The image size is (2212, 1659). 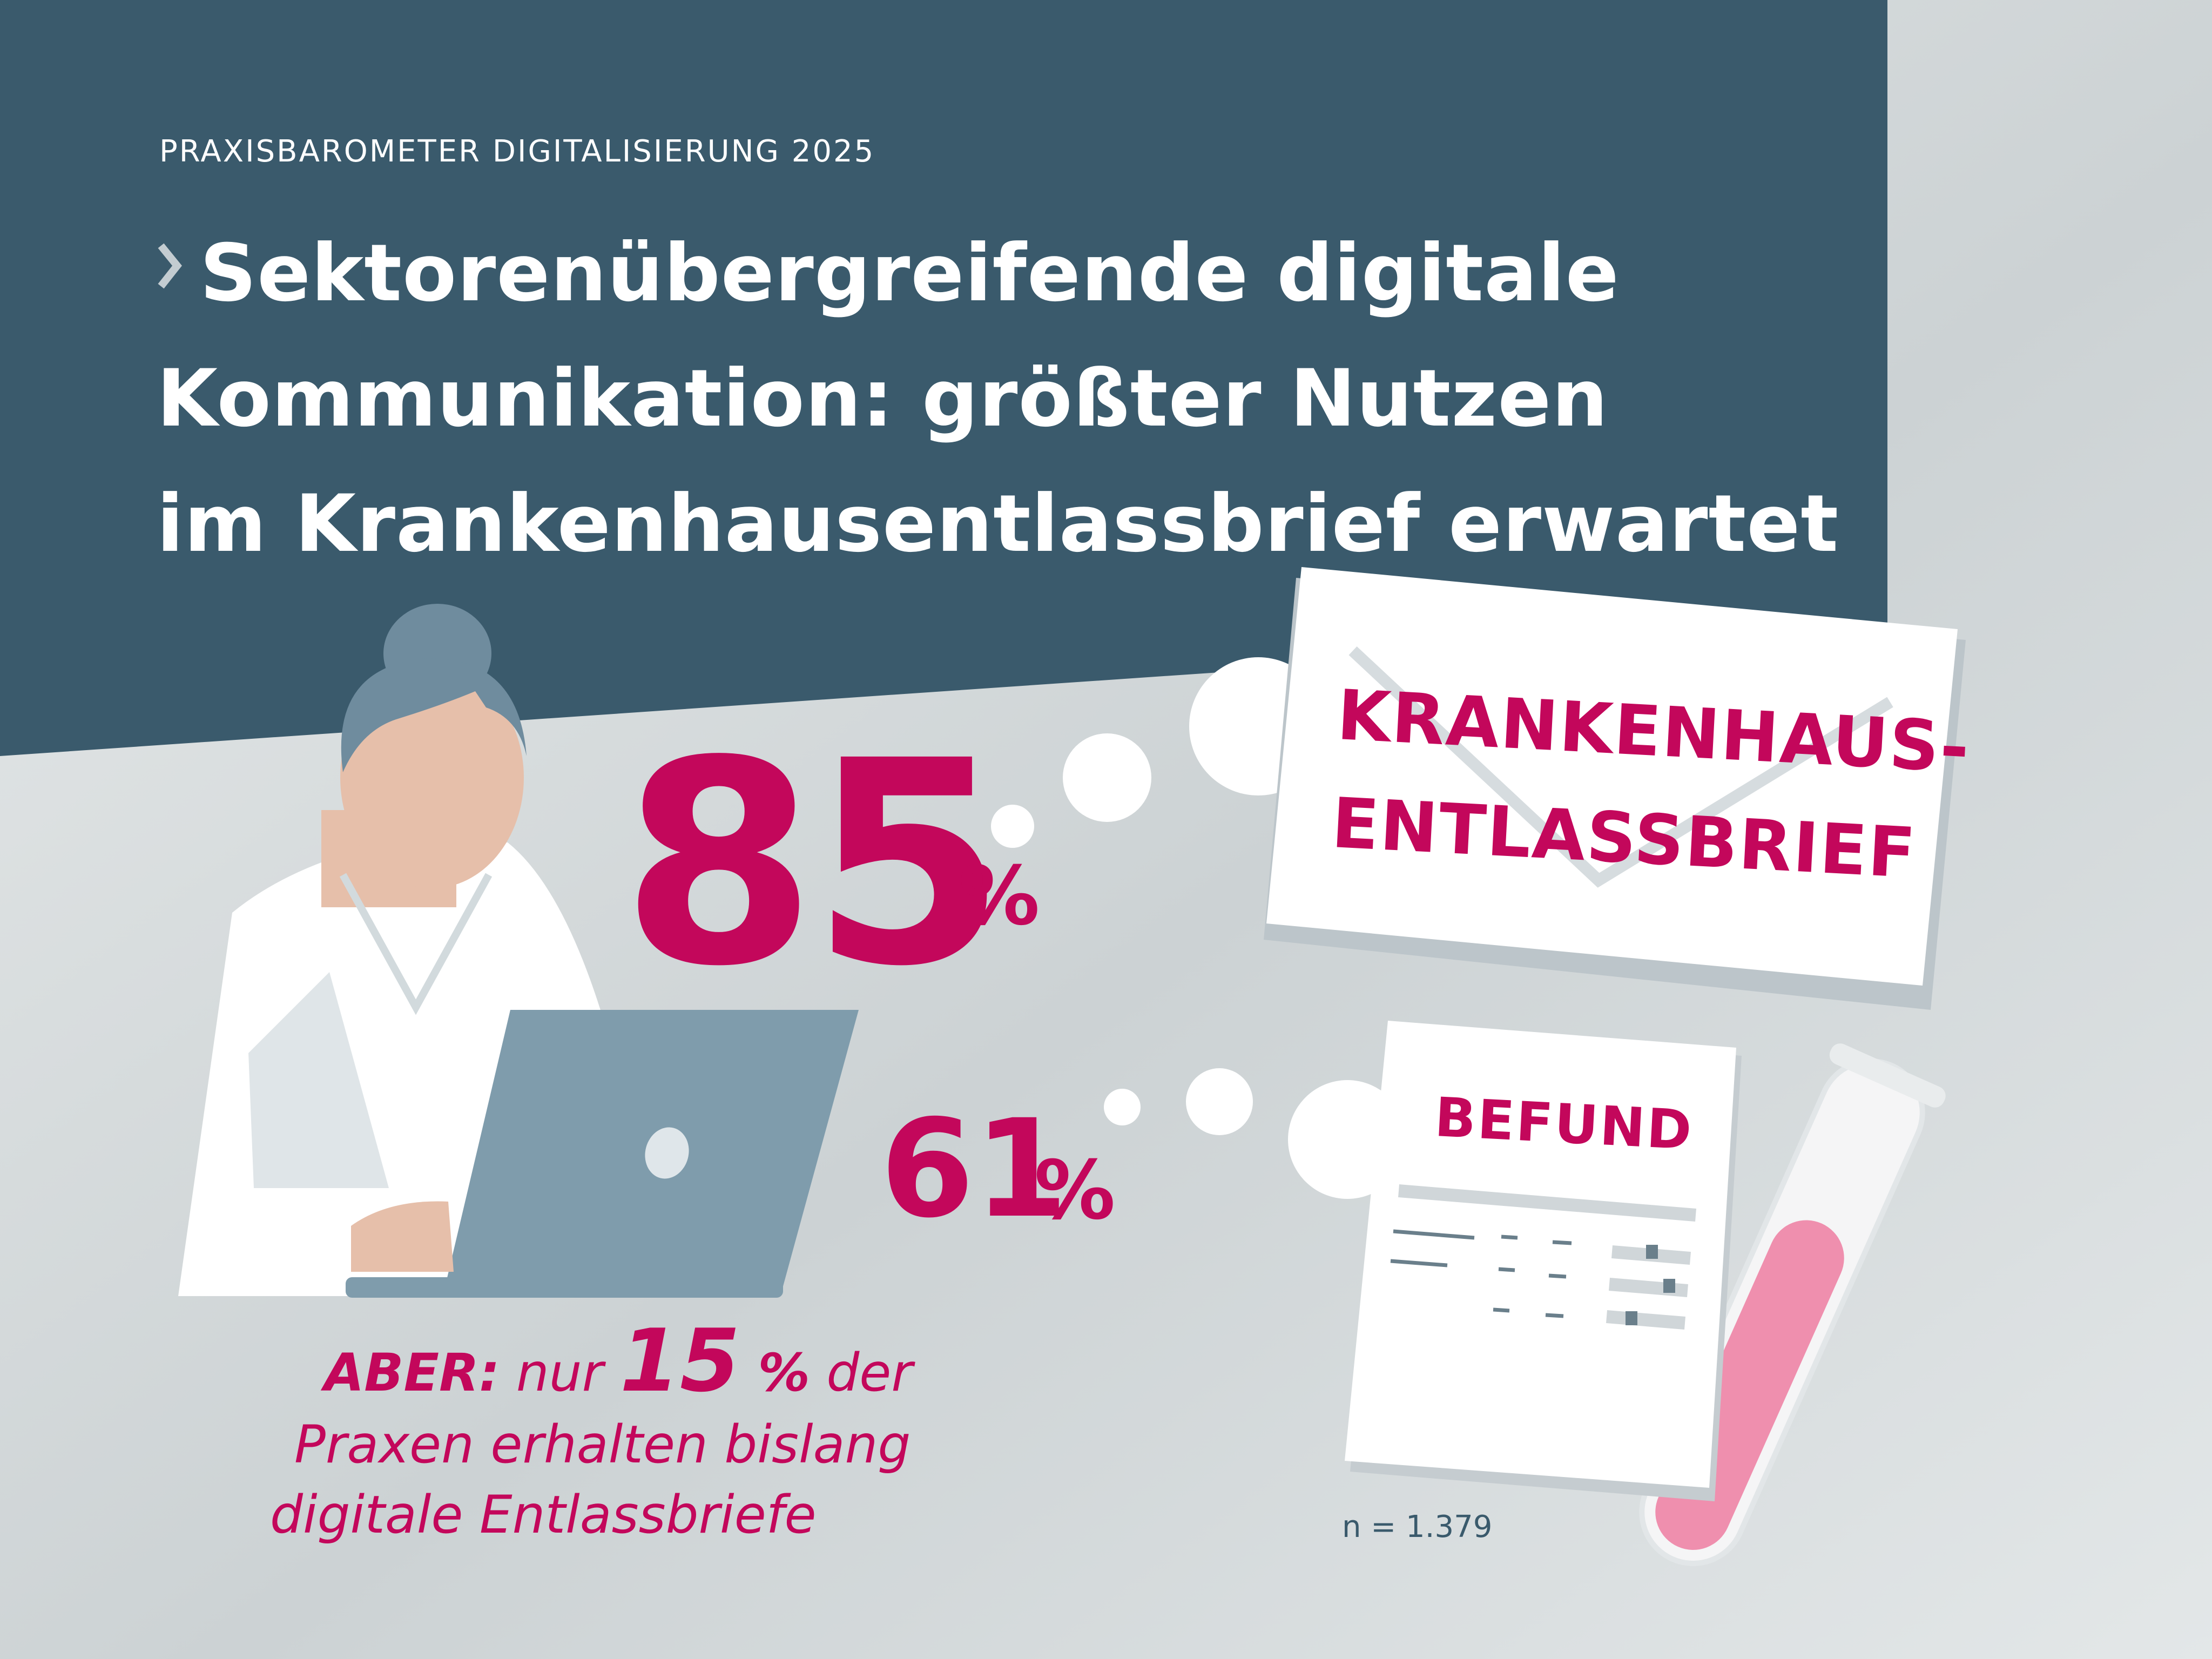 What do you see at coordinates (679, 1360) in the screenshot?
I see `note-number: 15` at bounding box center [679, 1360].